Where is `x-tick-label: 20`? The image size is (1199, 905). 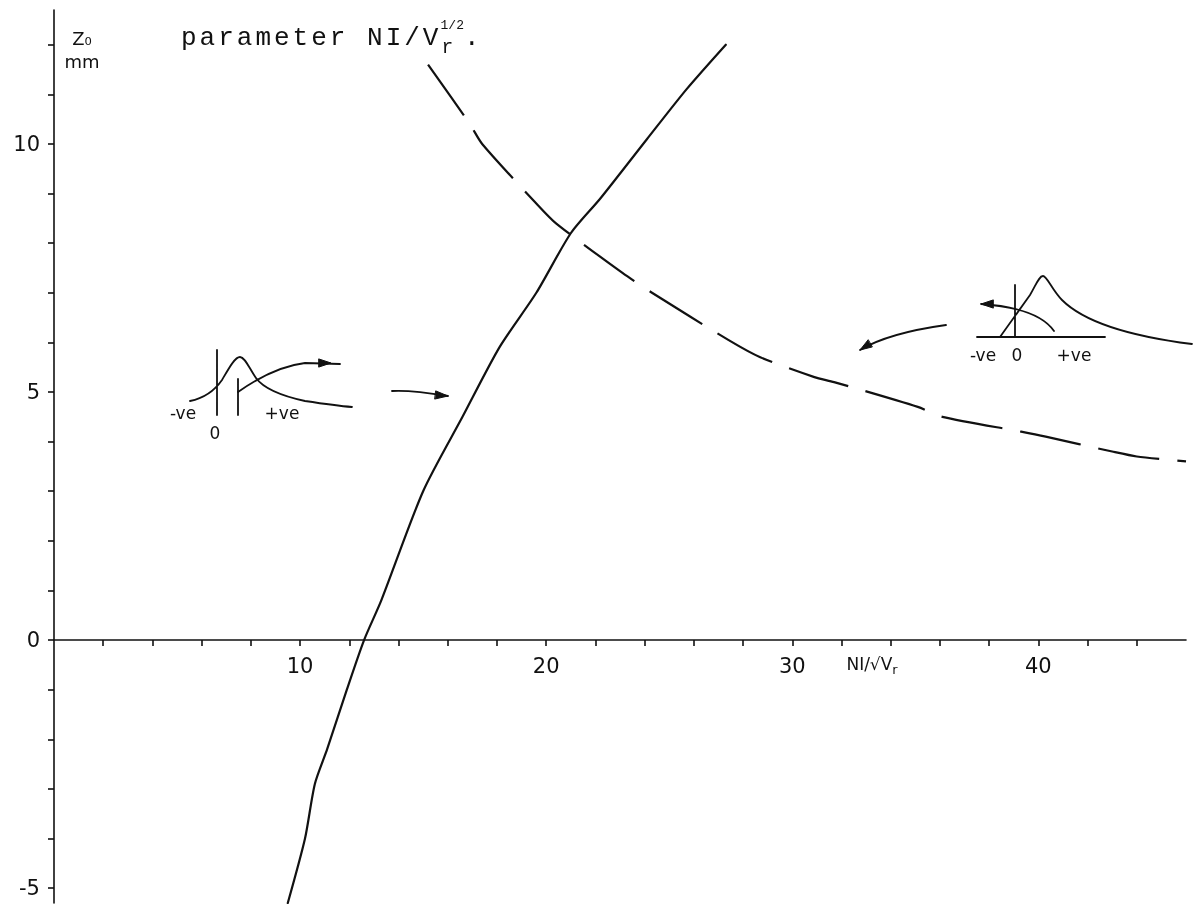
x-tick-label: 20 is located at coordinates (546, 666).